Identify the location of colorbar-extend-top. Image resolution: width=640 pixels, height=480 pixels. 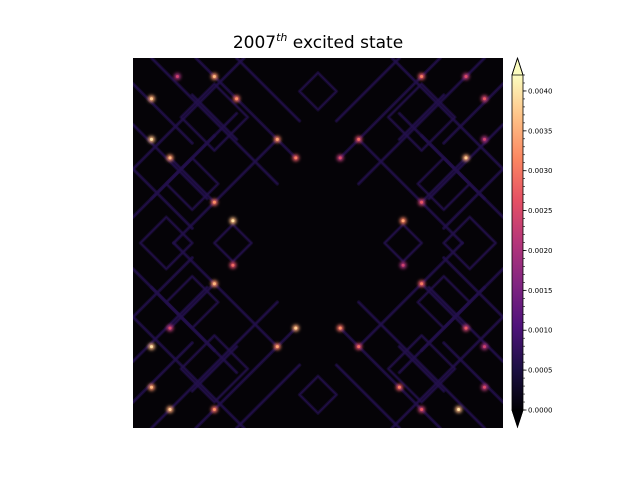
(517, 66).